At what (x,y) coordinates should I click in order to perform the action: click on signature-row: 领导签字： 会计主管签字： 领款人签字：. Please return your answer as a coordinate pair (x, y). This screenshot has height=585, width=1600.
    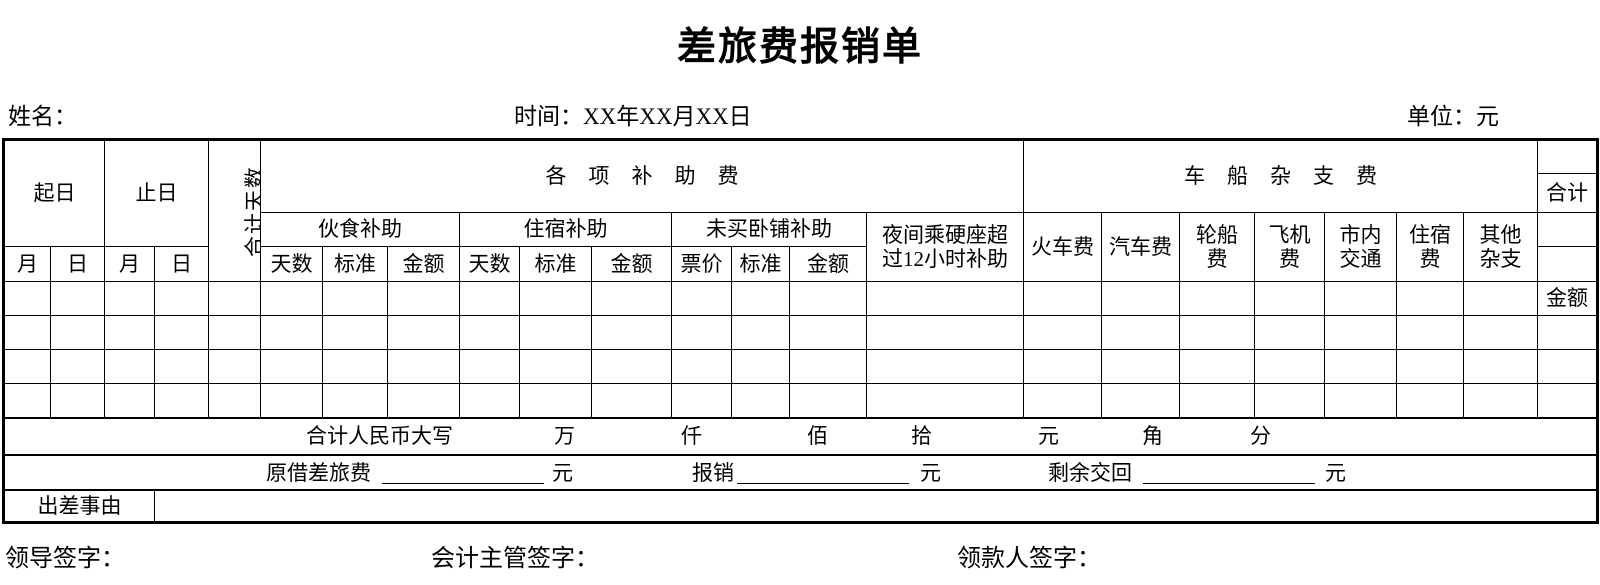
    Looking at the image, I should click on (800, 555).